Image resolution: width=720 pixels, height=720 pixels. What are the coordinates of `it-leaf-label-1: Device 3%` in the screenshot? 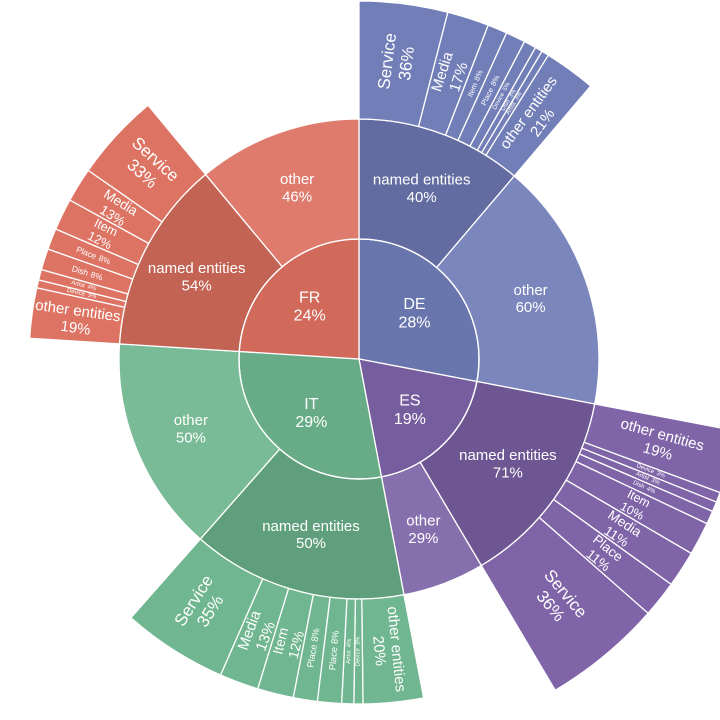 It's located at (358, 651).